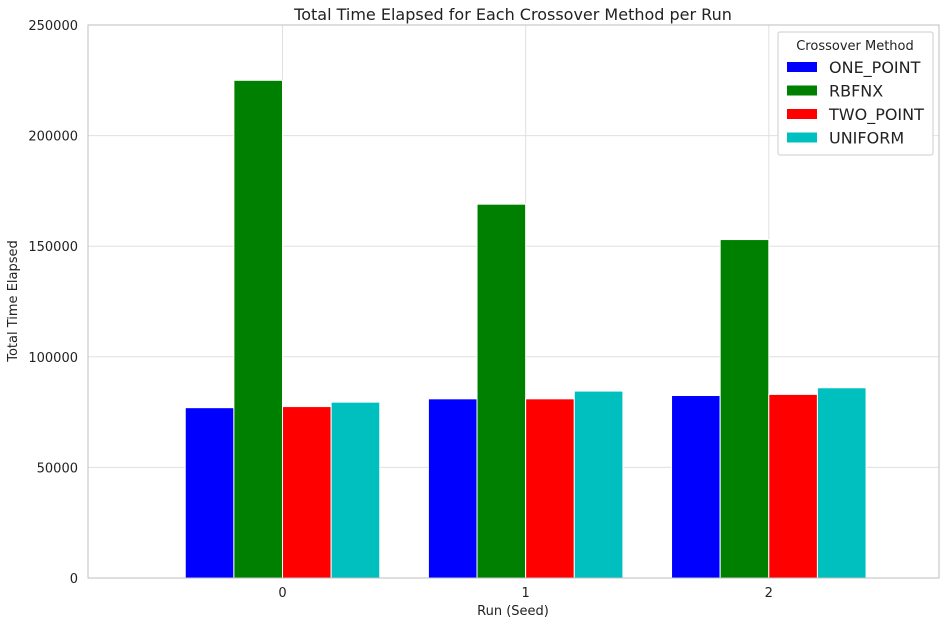 This screenshot has height=627, width=947. I want to click on legend-label: ONE_POINT, so click(875, 68).